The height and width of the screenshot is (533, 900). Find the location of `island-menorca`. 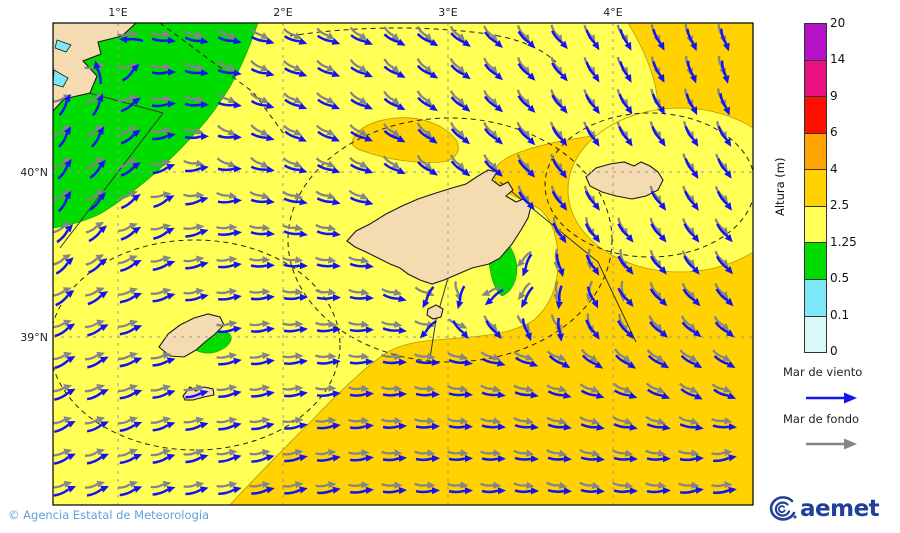

island-menorca is located at coordinates (624, 180).